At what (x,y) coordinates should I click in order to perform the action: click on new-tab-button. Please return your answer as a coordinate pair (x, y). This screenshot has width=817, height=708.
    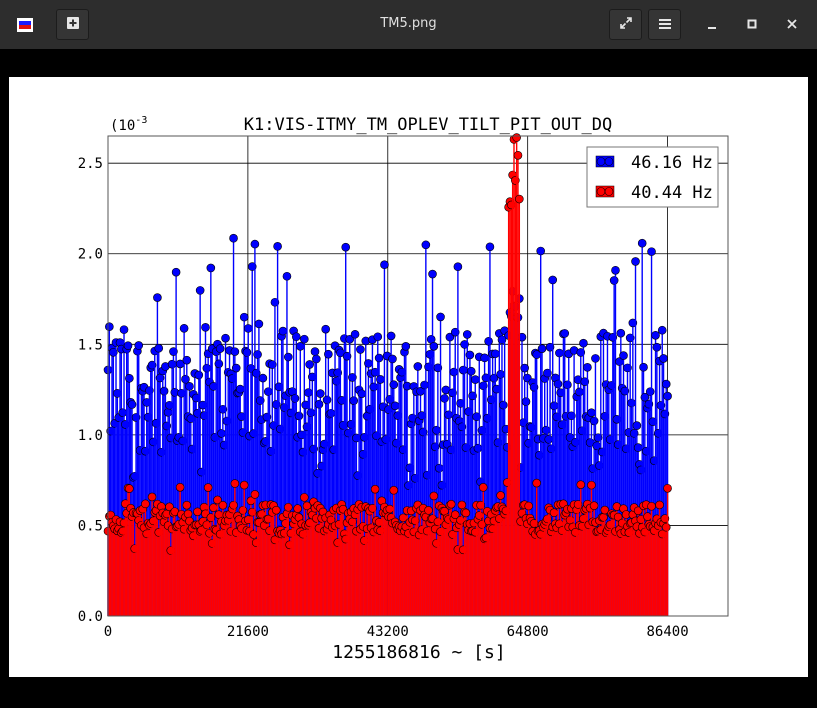
    Looking at the image, I should click on (72, 24).